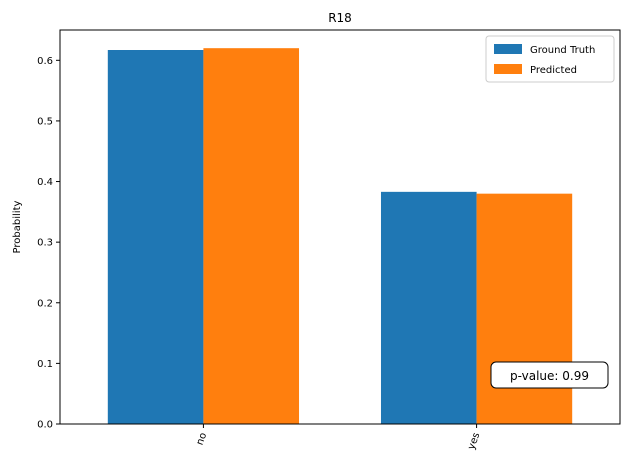 The width and height of the screenshot is (630, 470). What do you see at coordinates (524, 308) in the screenshot?
I see `bar-predicted-yes` at bounding box center [524, 308].